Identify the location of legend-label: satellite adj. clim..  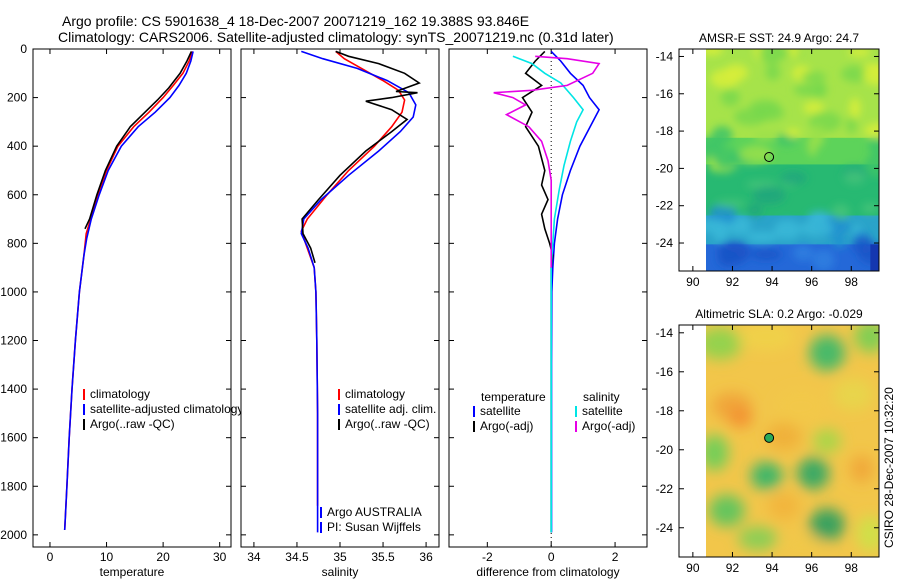
(390, 409).